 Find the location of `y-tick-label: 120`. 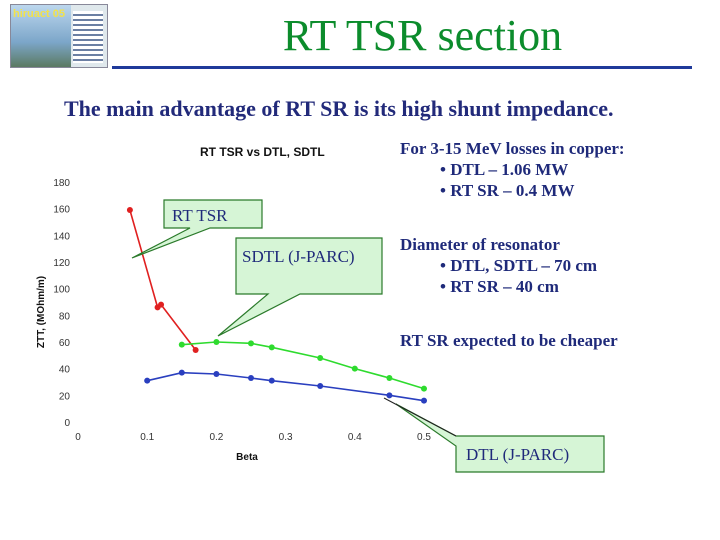

y-tick-label: 120 is located at coordinates (61, 263).